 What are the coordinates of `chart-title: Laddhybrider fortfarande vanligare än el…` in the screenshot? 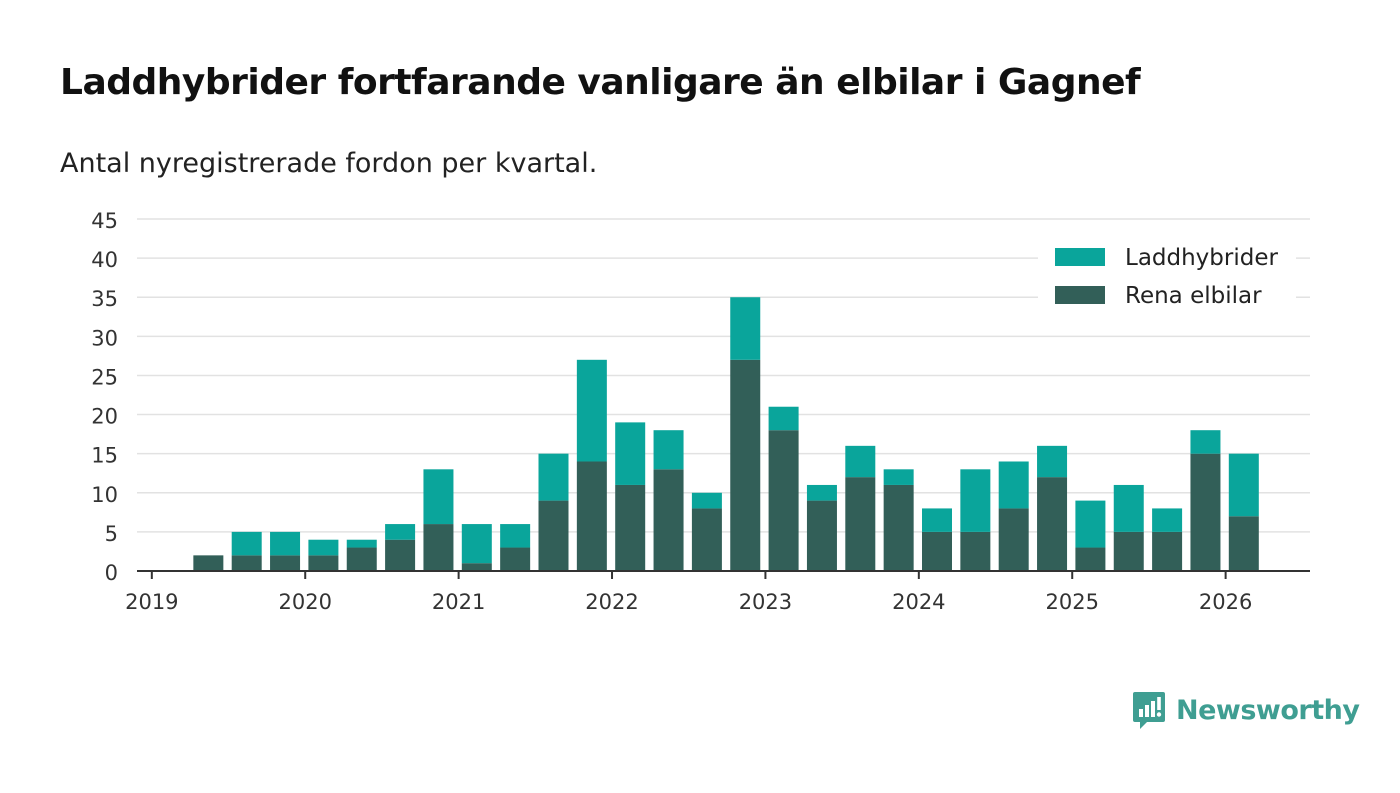 It's located at (600, 82).